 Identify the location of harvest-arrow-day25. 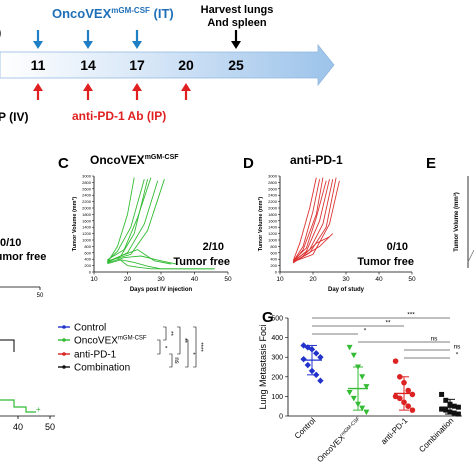
(236, 39).